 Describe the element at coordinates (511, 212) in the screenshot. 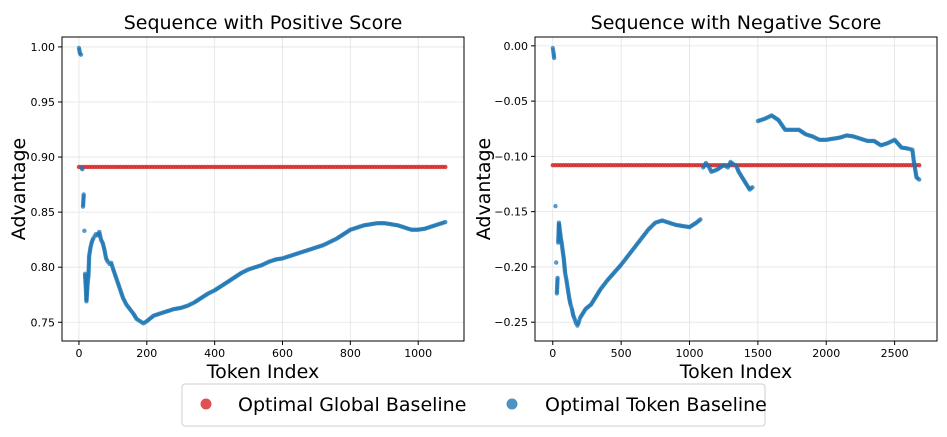

I see `right-y-tick-label: −0.15` at that location.